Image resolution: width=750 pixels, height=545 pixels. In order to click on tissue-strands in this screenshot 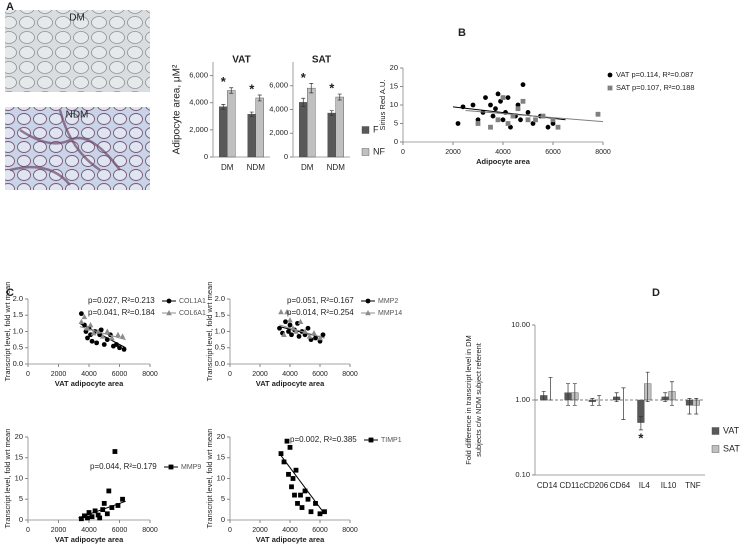, I will do `click(65, 147)`.